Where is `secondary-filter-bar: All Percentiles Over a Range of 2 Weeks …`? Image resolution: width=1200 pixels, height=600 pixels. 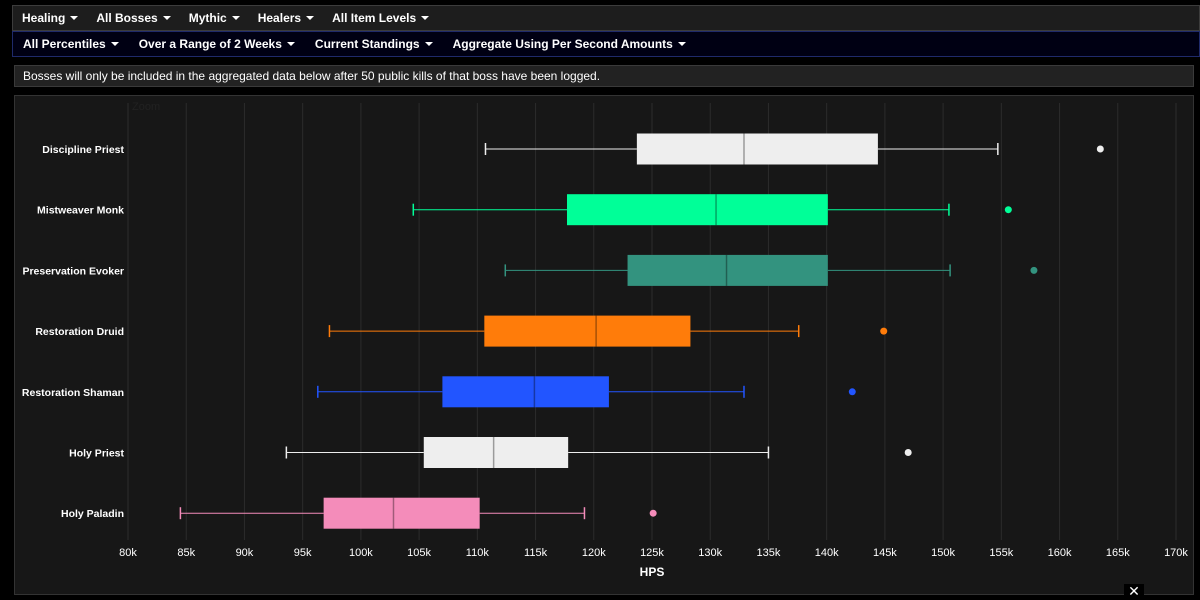
secondary-filter-bar: All Percentiles Over a Range of 2 Weeks … is located at coordinates (606, 44).